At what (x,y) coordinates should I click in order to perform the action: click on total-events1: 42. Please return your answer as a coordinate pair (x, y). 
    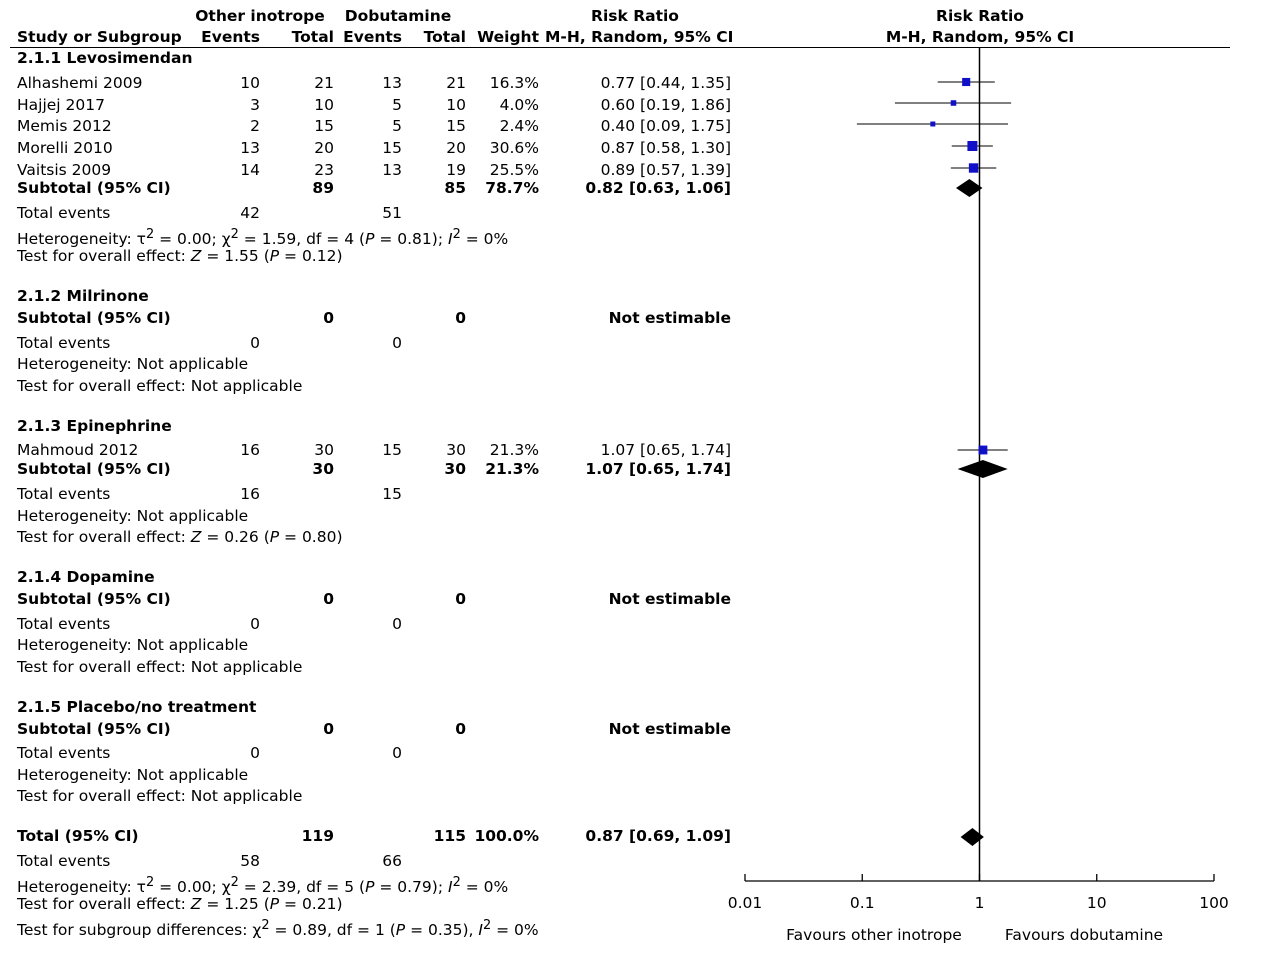
    Looking at the image, I should click on (250, 213).